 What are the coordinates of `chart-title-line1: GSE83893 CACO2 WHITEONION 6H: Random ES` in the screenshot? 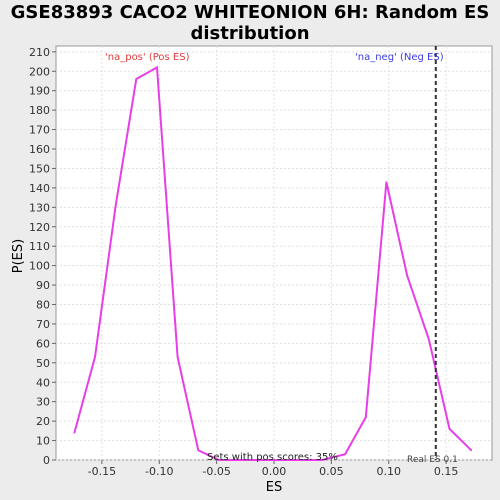 It's located at (250, 12).